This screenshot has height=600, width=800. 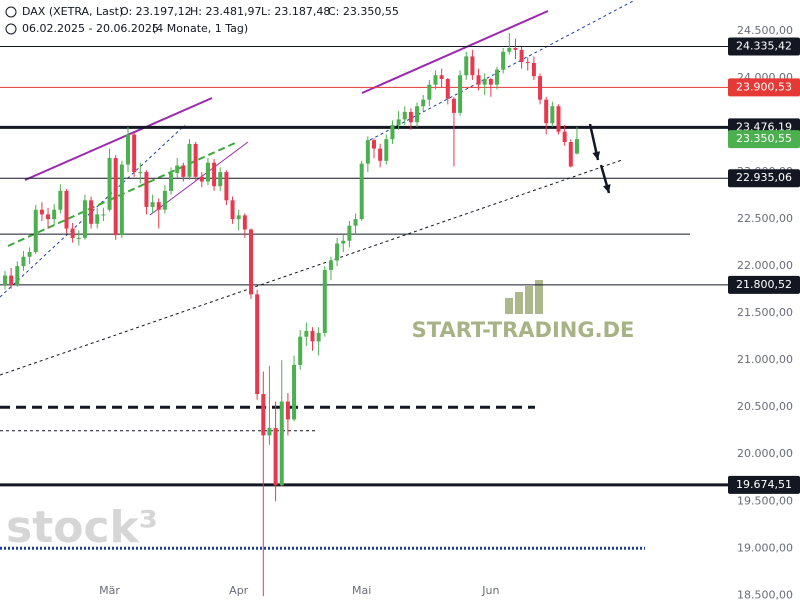 What do you see at coordinates (363, 11) in the screenshot?
I see `ohlc: C: 23.350,55` at bounding box center [363, 11].